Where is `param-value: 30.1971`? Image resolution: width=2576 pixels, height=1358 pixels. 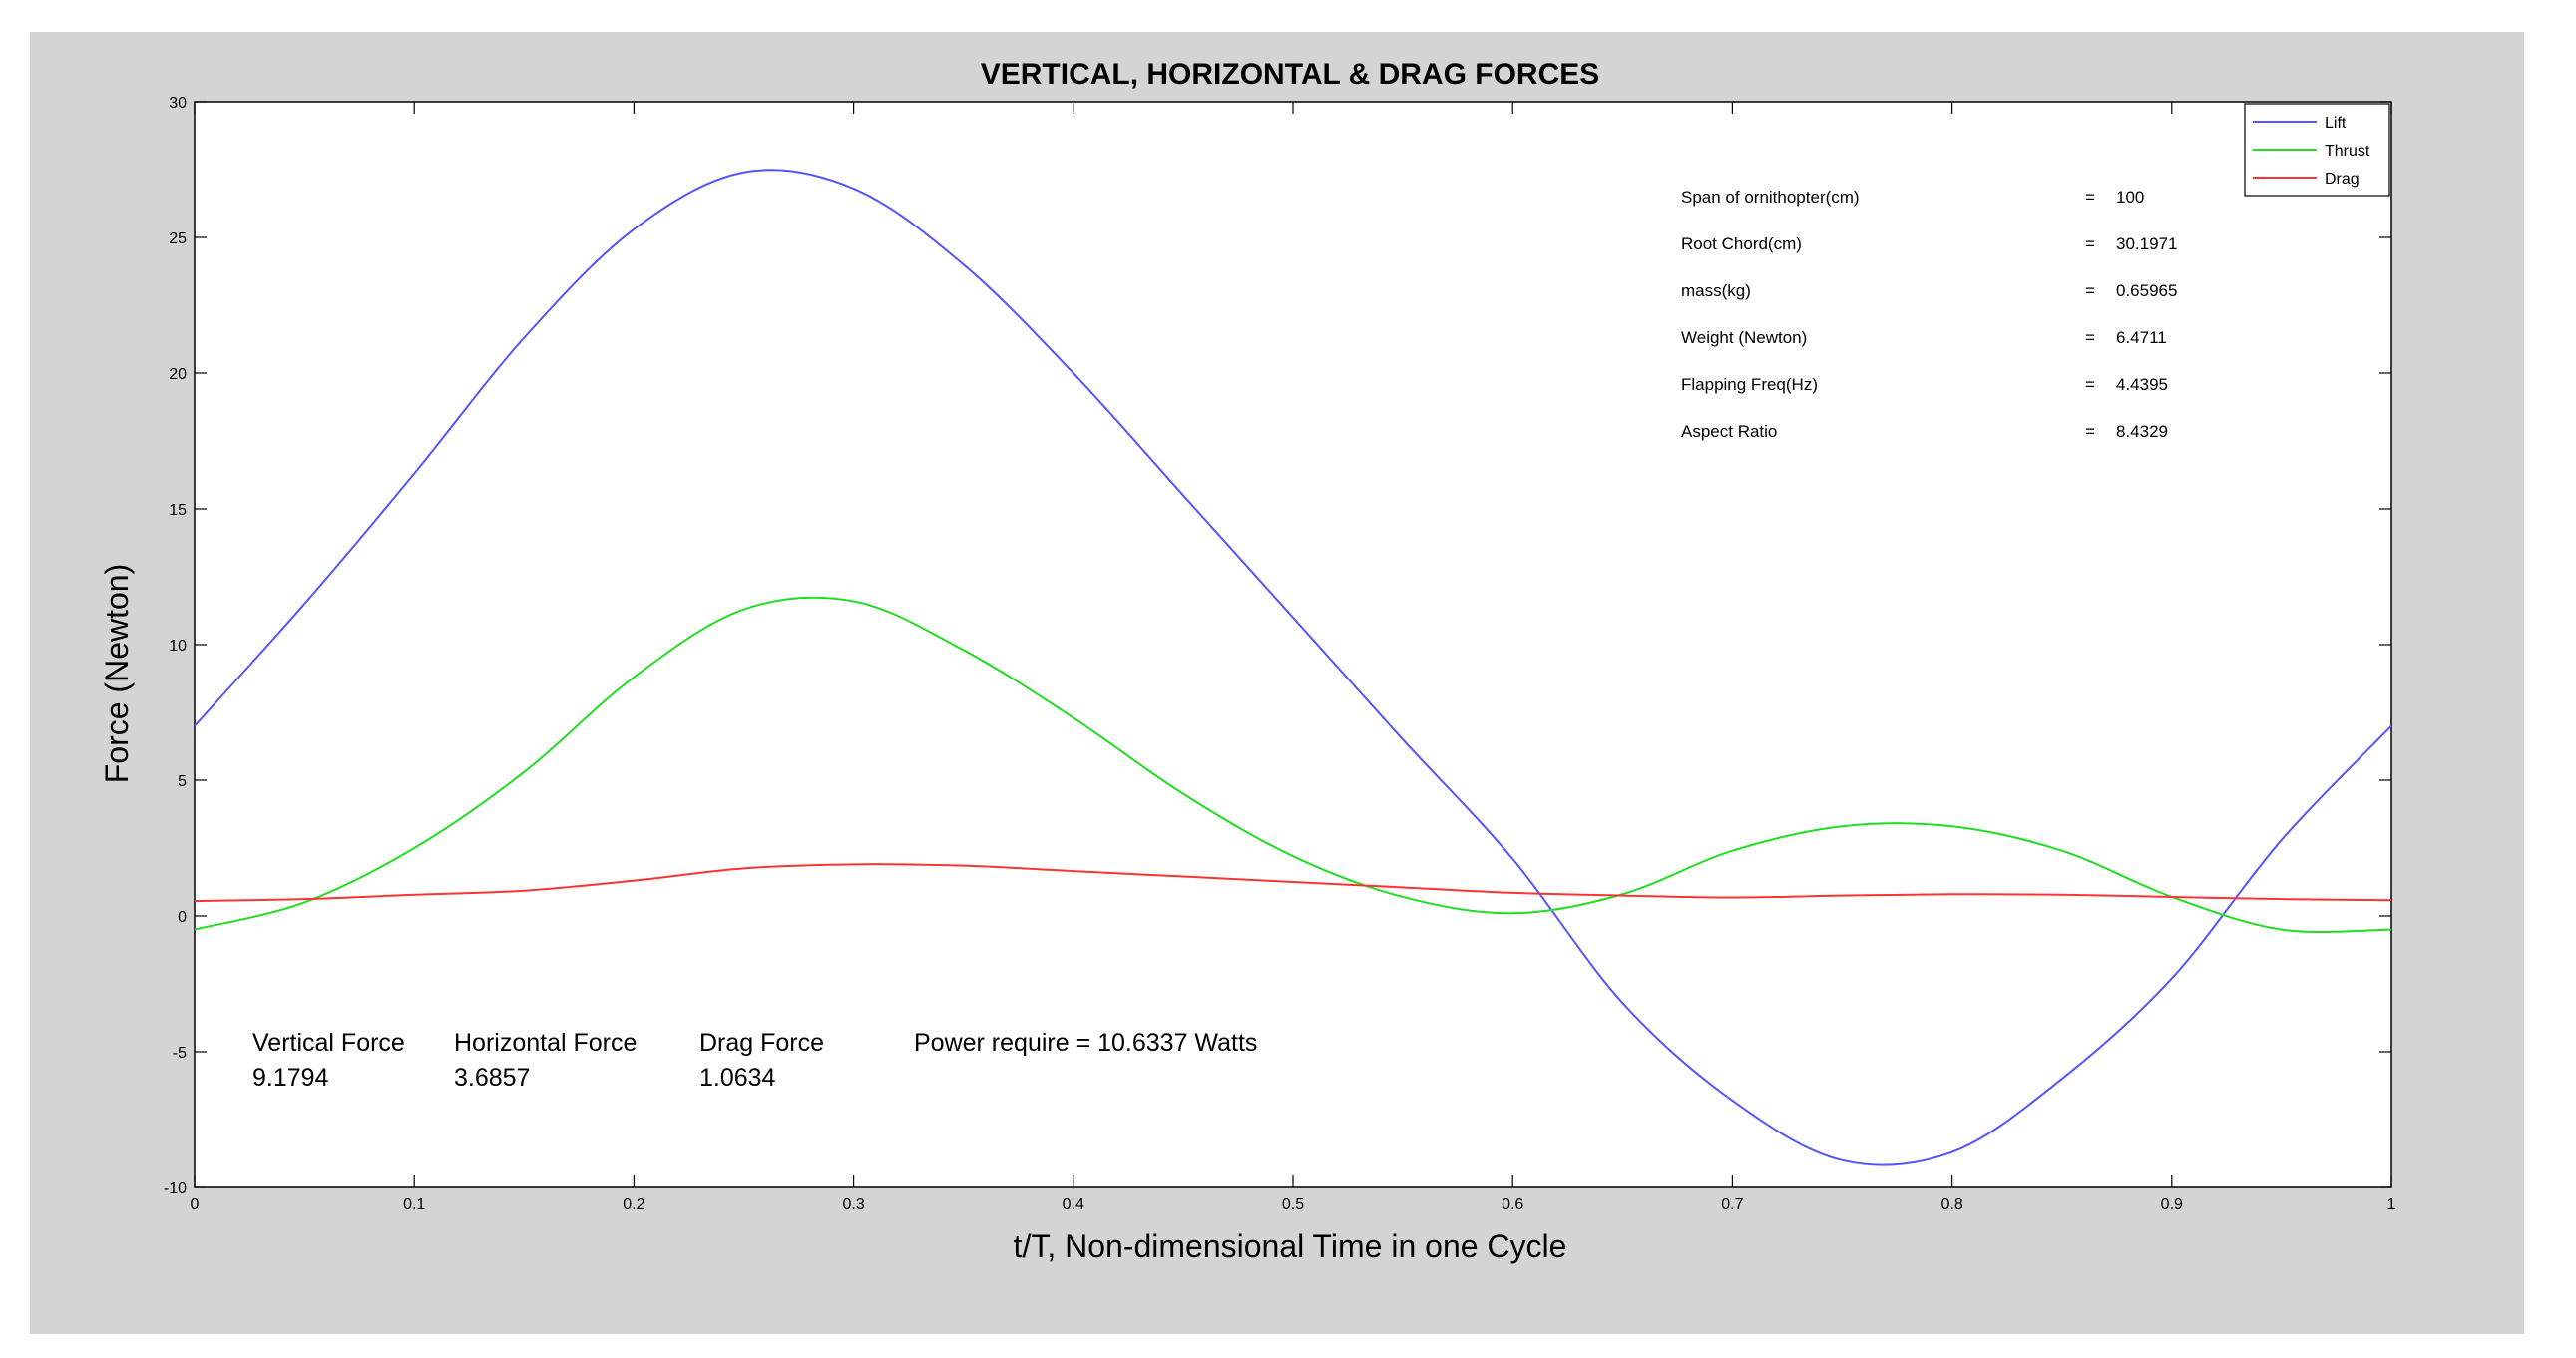
param-value: 30.1971 is located at coordinates (2146, 243).